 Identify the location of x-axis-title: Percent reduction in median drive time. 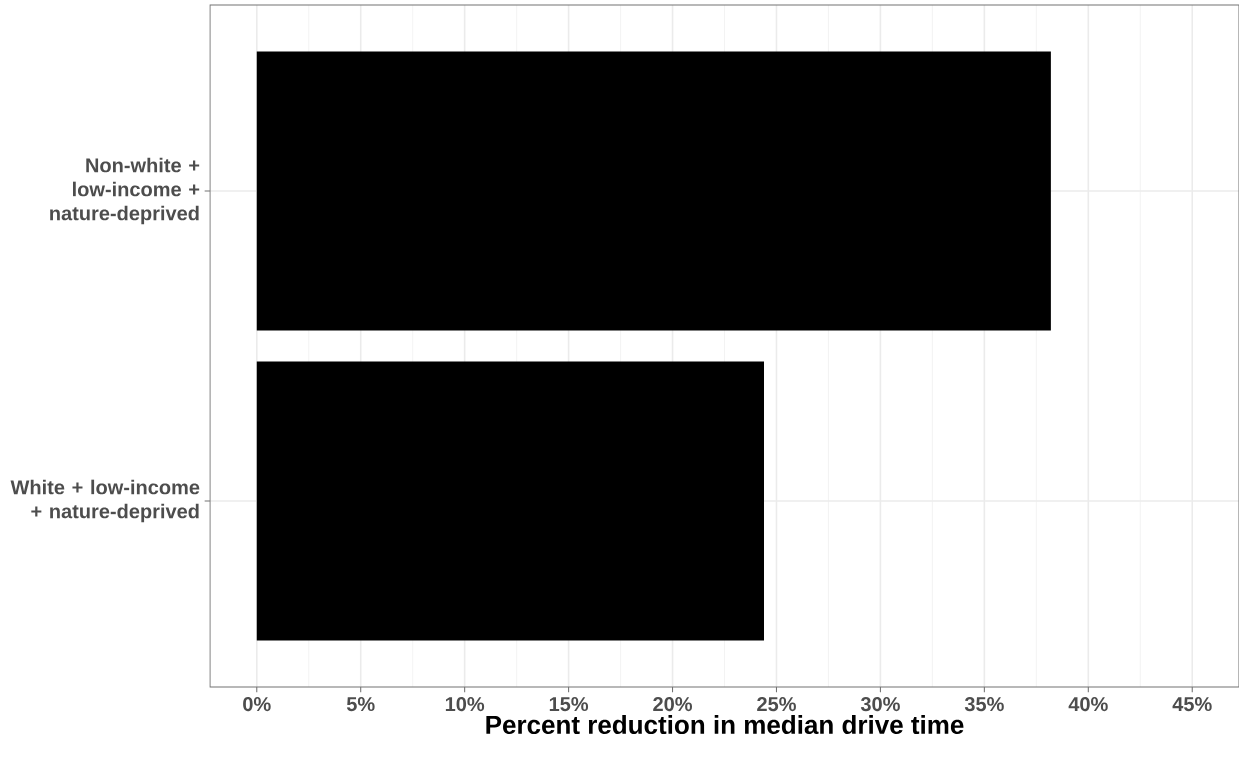
(725, 725).